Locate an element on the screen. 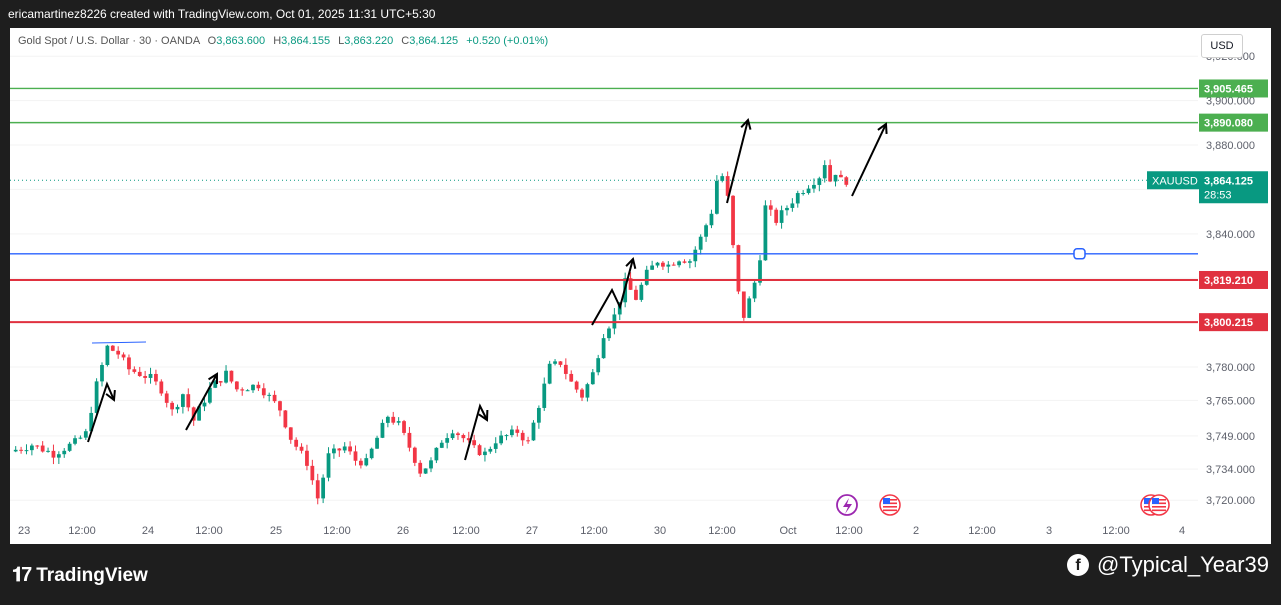 The width and height of the screenshot is (1281, 605). level-price-label: 3,819.210 is located at coordinates (1228, 281).